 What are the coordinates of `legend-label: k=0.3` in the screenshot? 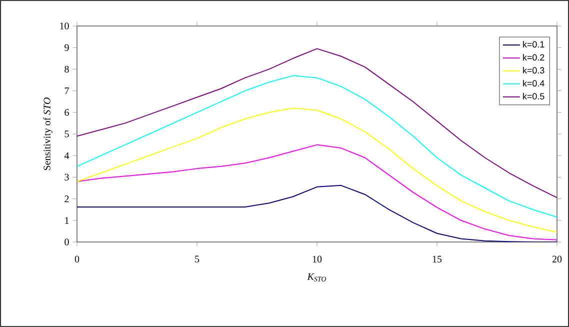 It's located at (533, 70).